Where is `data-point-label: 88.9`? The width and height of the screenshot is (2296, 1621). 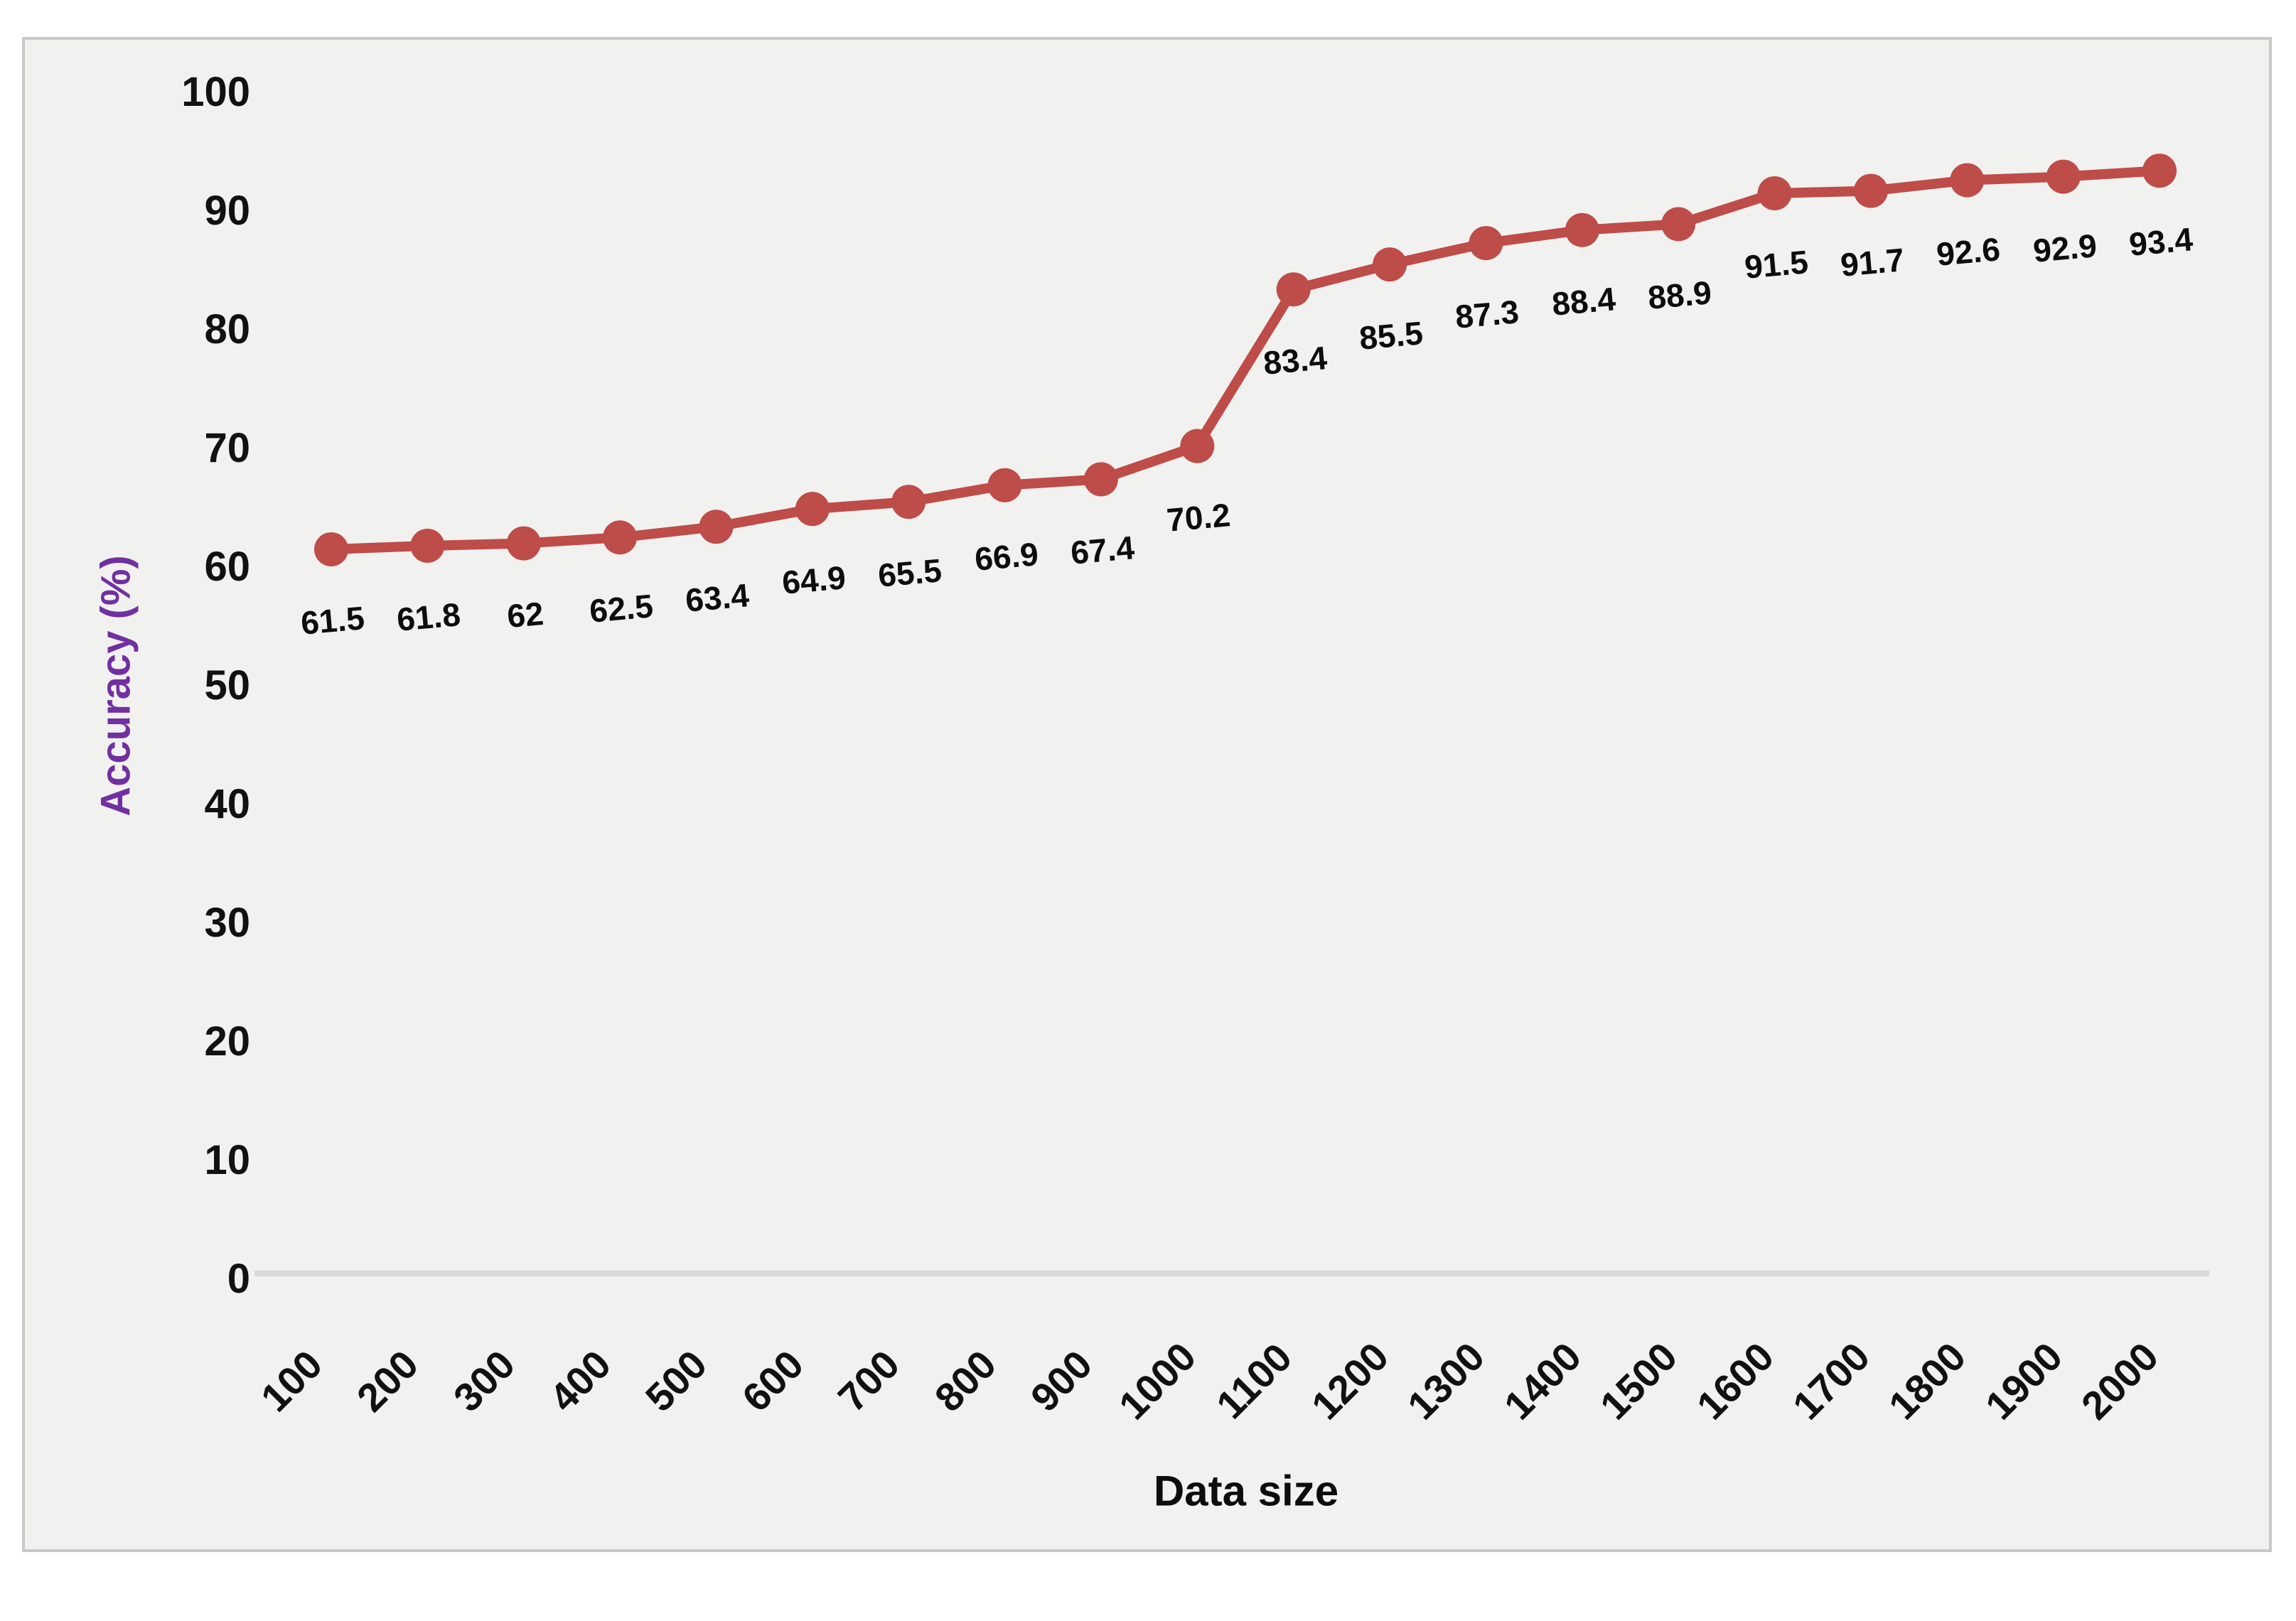
data-point-label: 88.9 is located at coordinates (1680, 295).